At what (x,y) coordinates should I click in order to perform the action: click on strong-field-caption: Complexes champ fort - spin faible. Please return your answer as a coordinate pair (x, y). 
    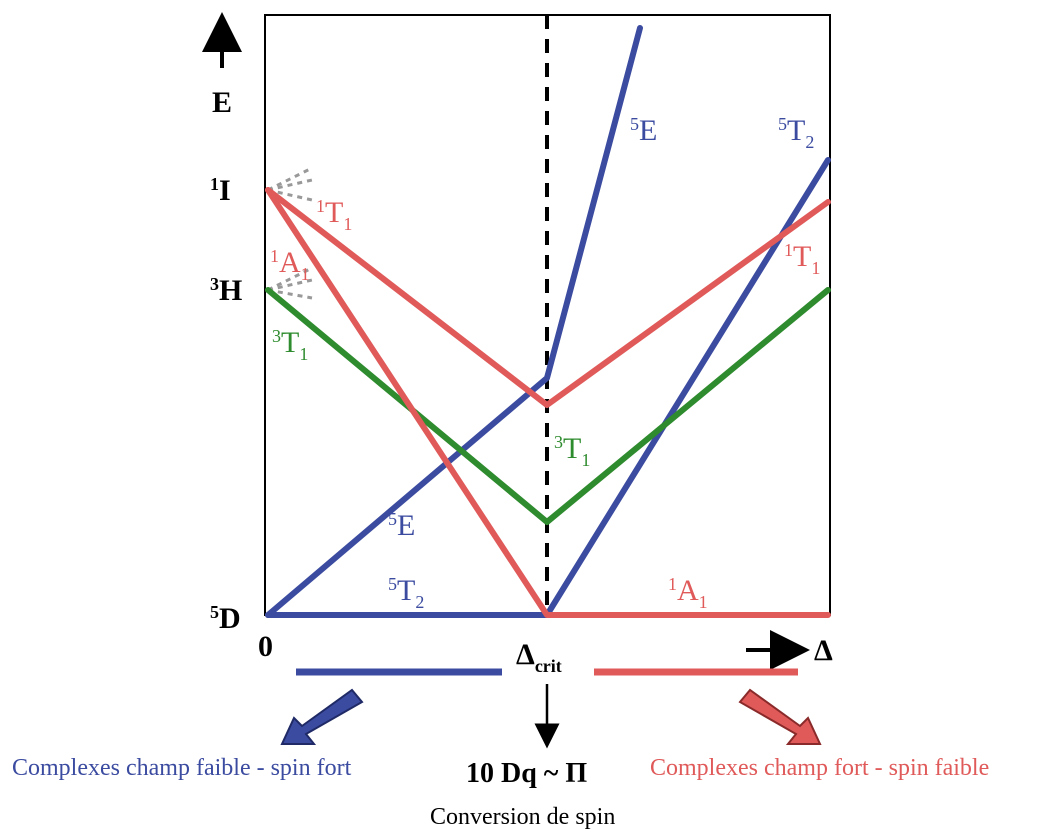
    Looking at the image, I should click on (819, 768).